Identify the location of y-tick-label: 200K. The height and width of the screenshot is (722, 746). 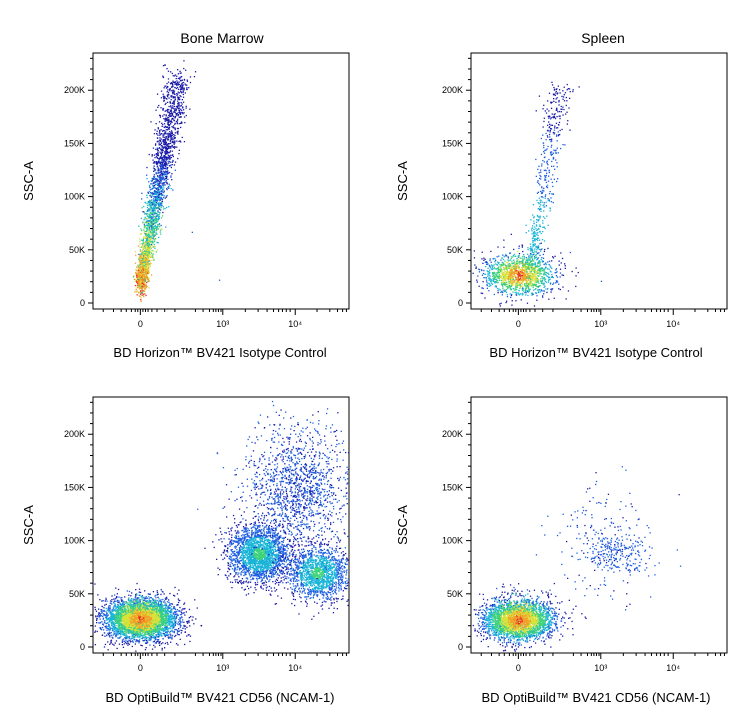
(74, 434).